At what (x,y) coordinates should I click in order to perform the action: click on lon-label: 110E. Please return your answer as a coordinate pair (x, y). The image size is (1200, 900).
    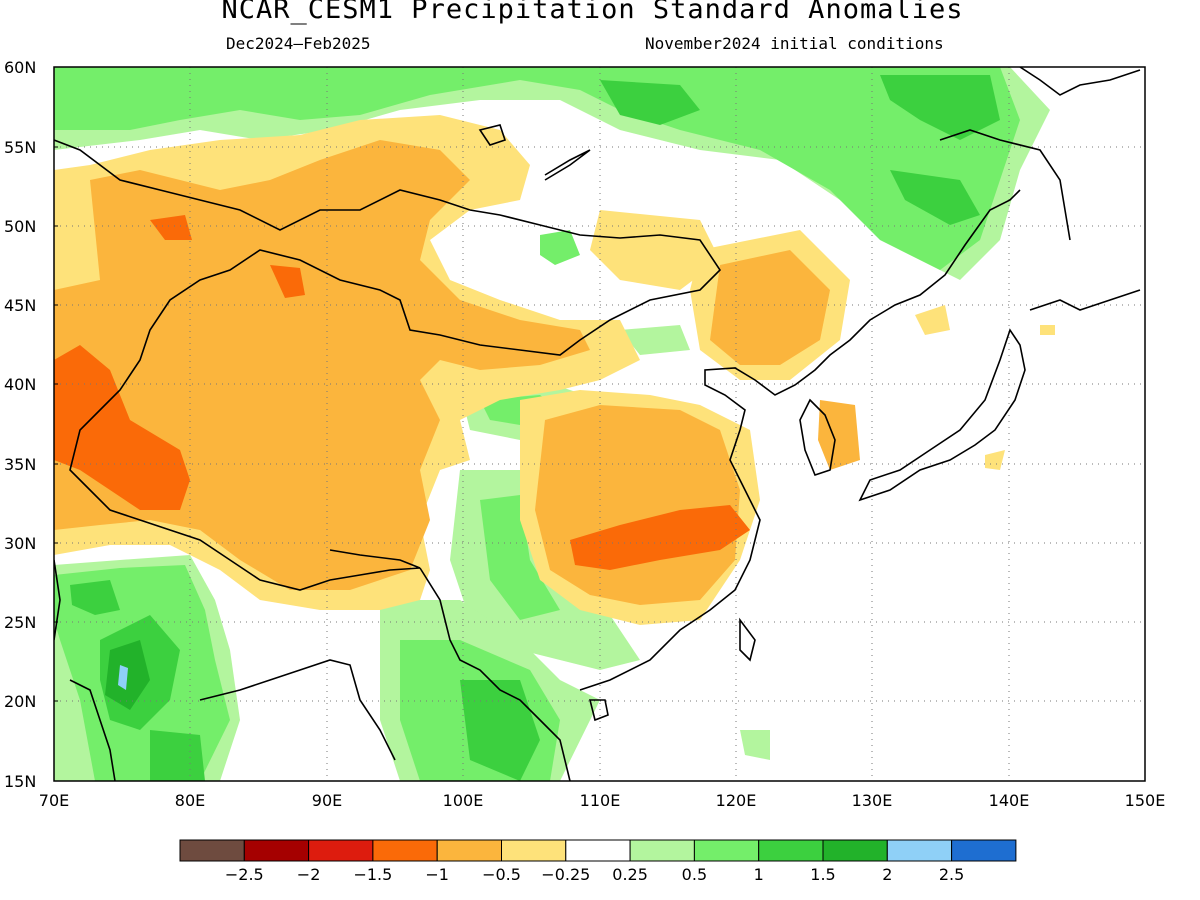
    Looking at the image, I should click on (600, 800).